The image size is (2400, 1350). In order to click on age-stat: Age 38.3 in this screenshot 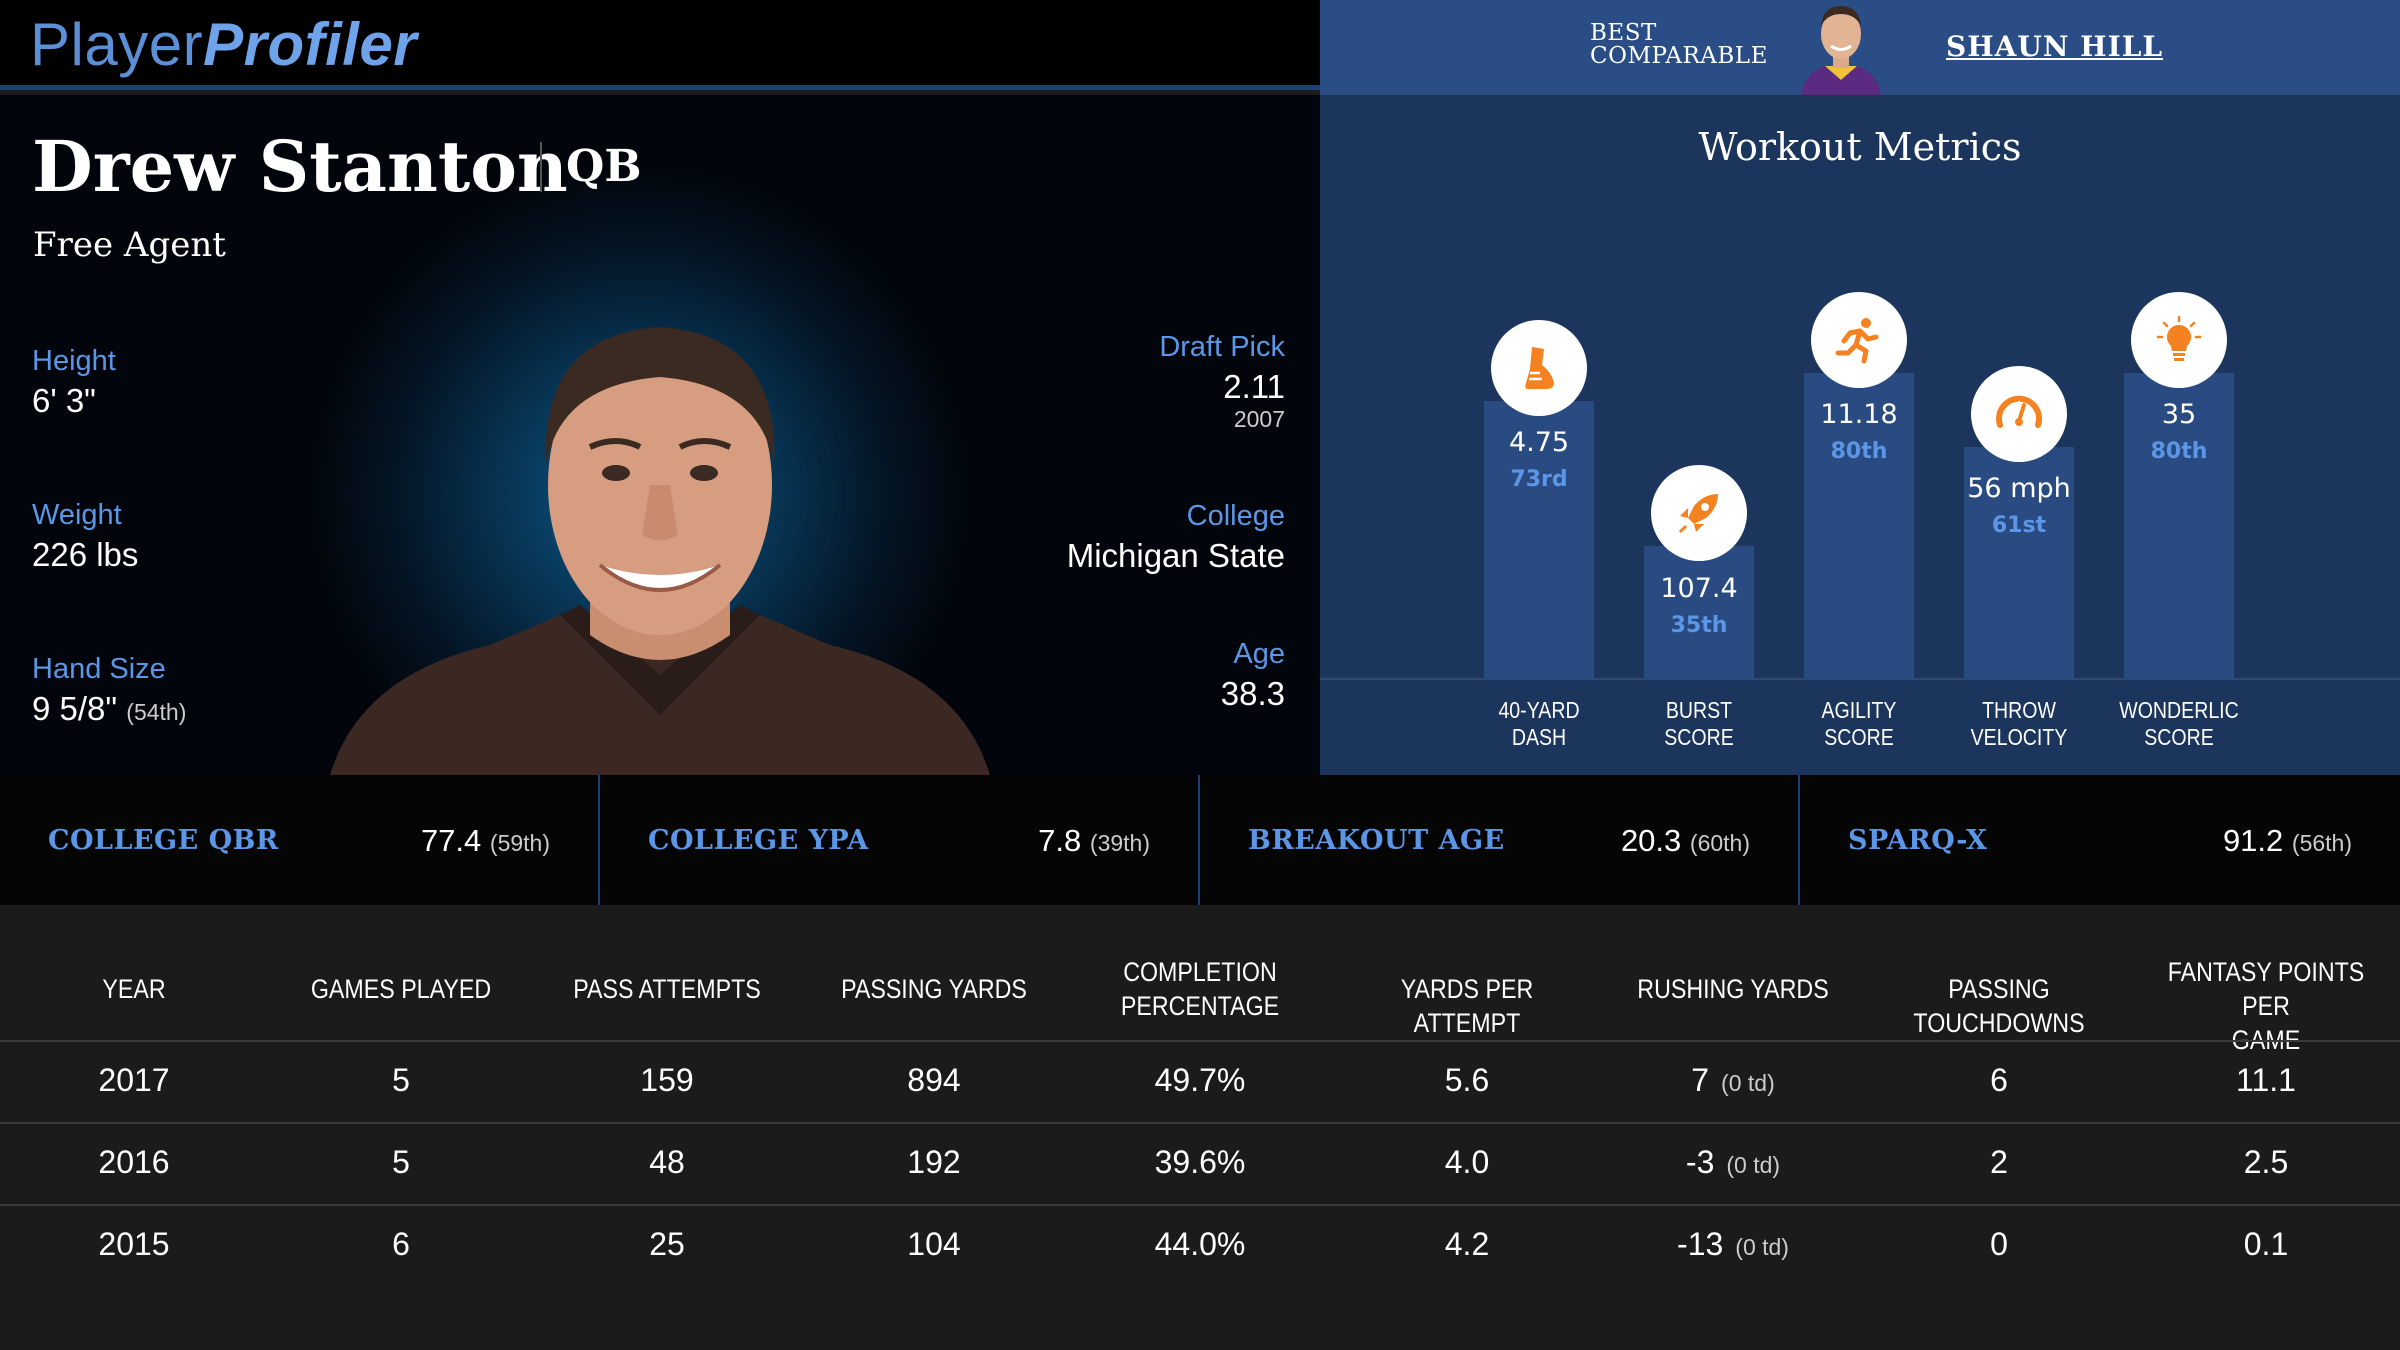, I will do `click(1253, 675)`.